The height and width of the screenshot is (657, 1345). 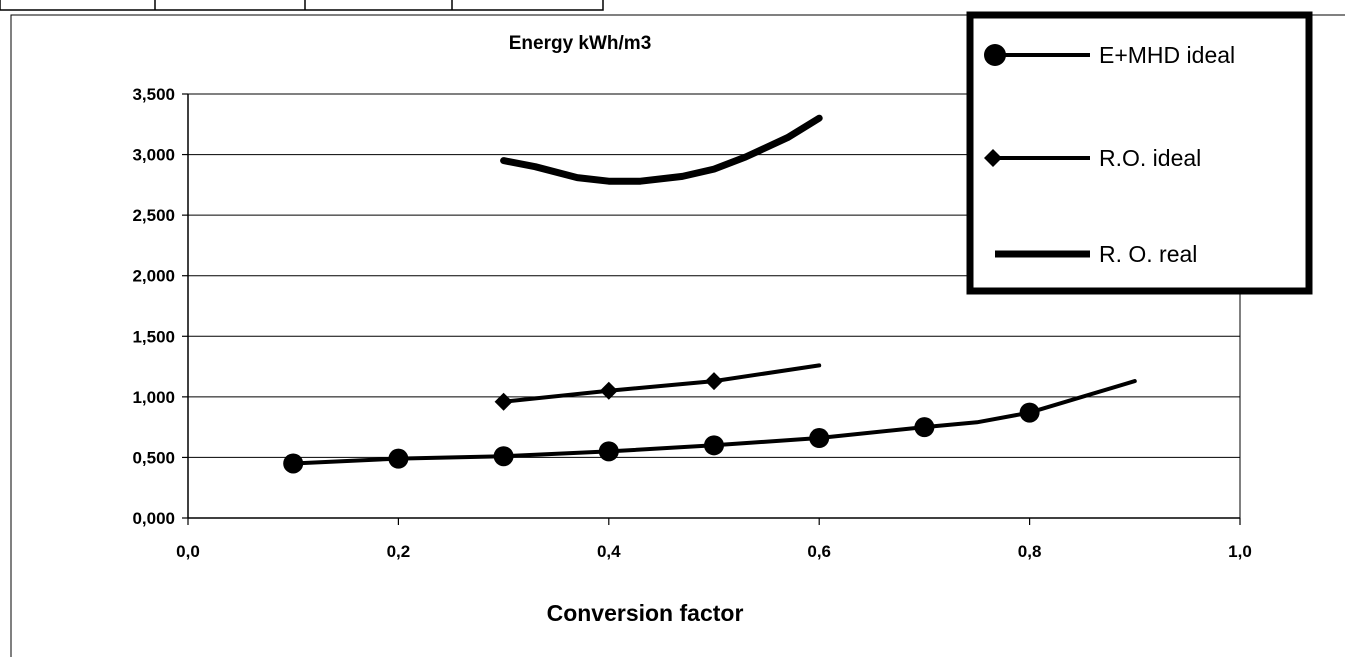 I want to click on legend-box, so click(x=1139, y=153).